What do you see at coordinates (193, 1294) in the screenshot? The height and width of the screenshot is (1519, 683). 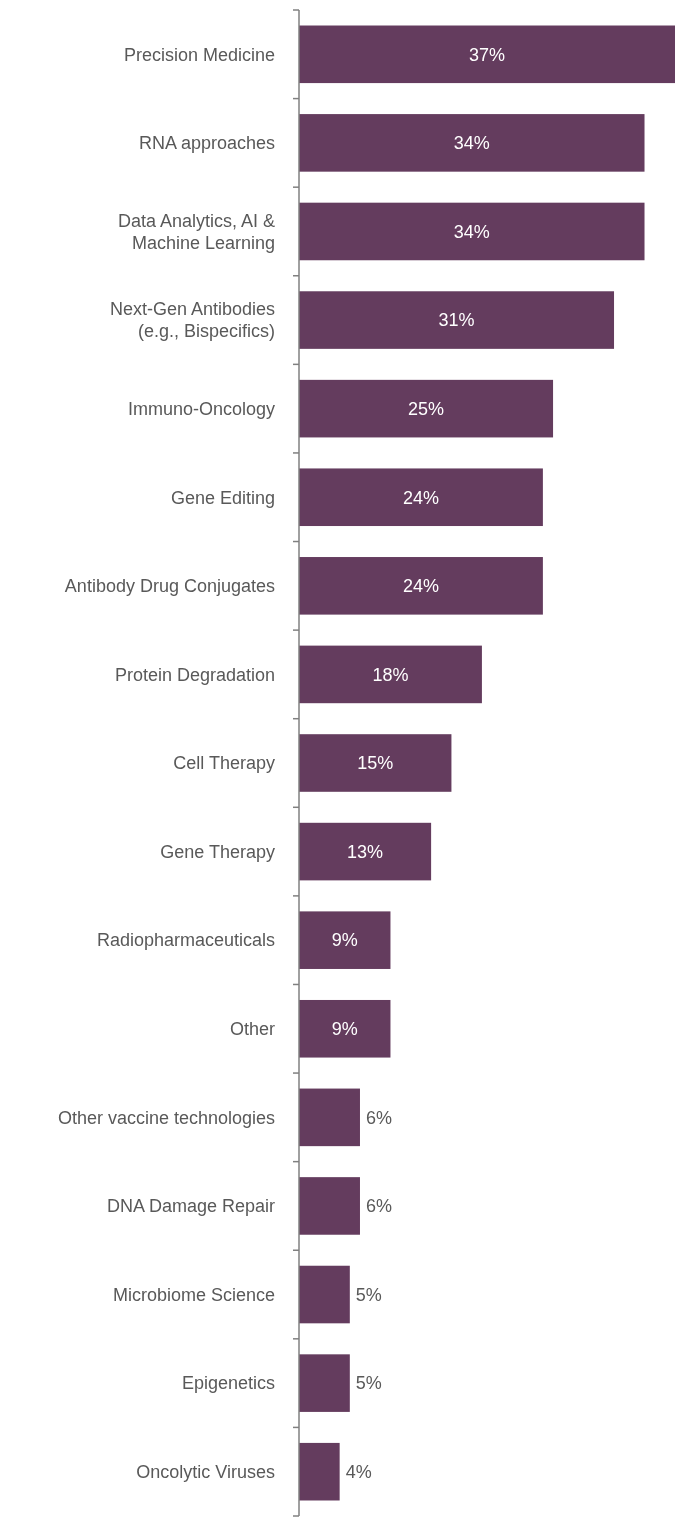 I see `y-tick-label: Microbiome Science` at bounding box center [193, 1294].